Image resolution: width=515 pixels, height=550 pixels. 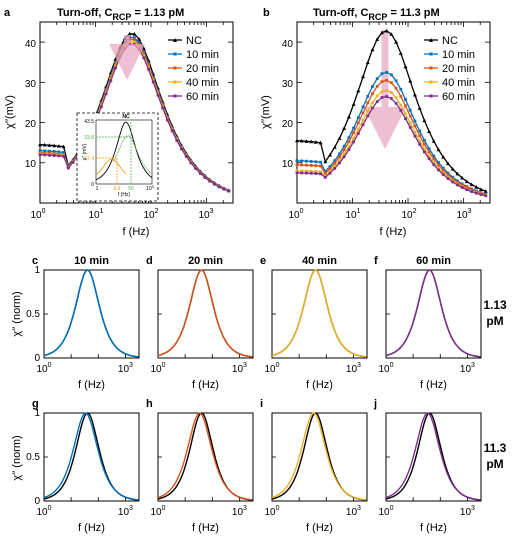 I want to click on panel-b-ticks, so click(x=393, y=112).